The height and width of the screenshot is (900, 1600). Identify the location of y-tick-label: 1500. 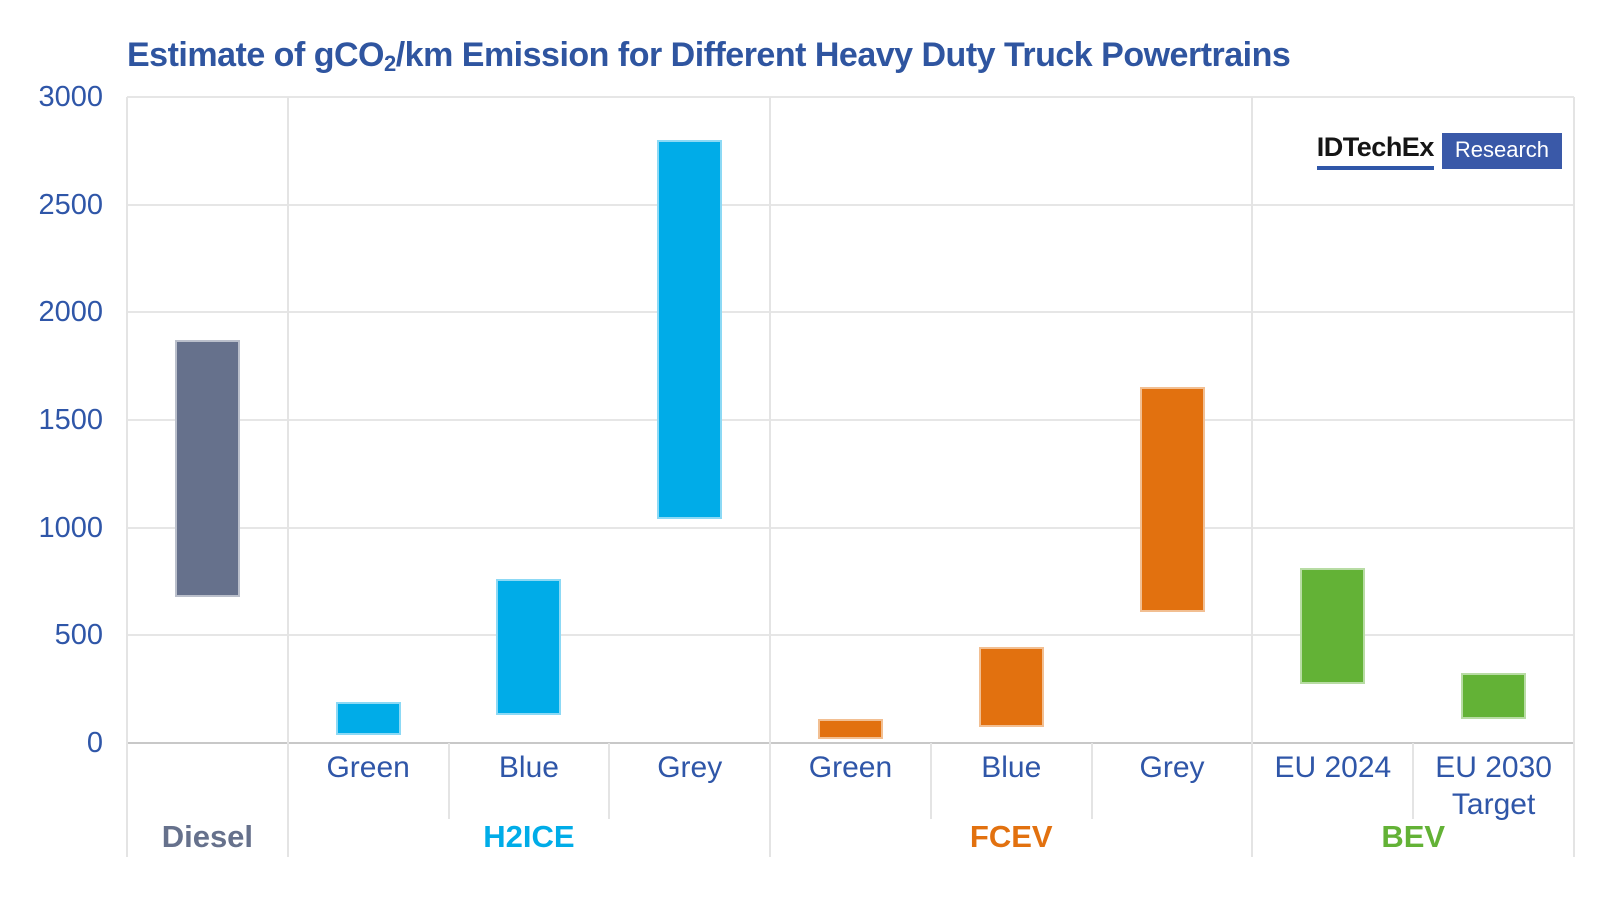
(70, 420).